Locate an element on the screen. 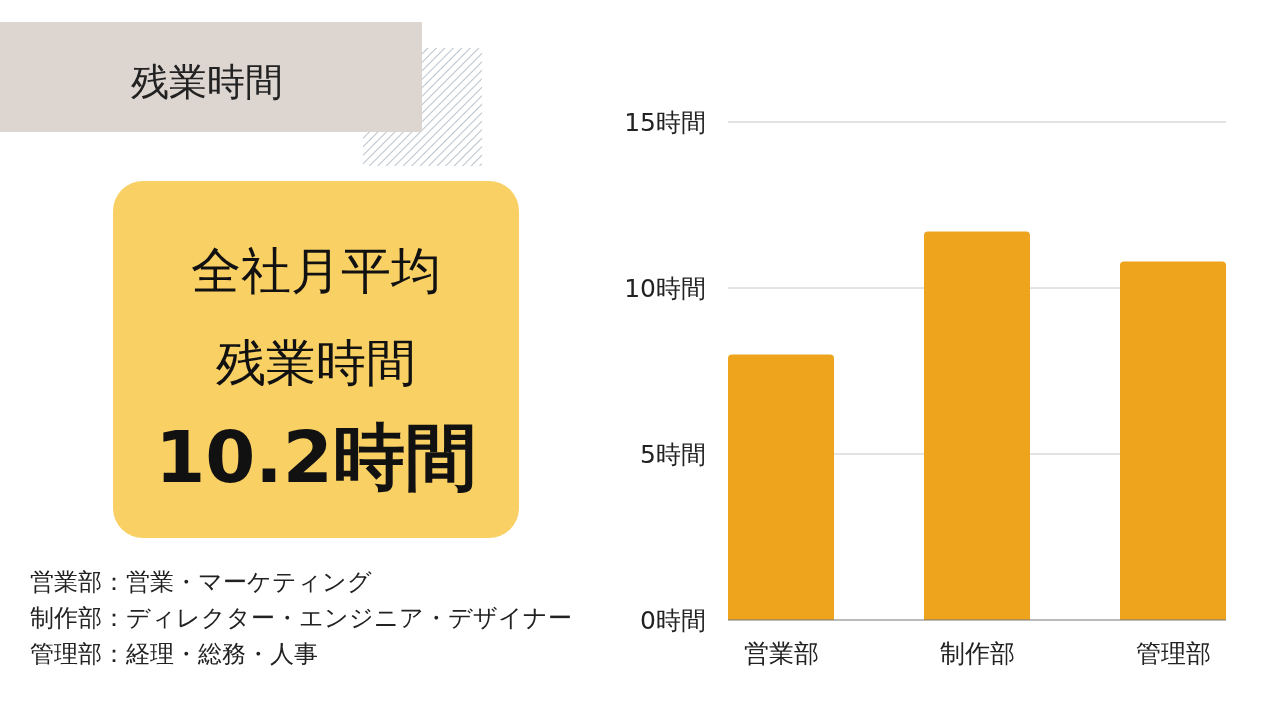 This screenshot has width=1280, height=720. text: 管理部：経理・総務・人事 is located at coordinates (174, 654).